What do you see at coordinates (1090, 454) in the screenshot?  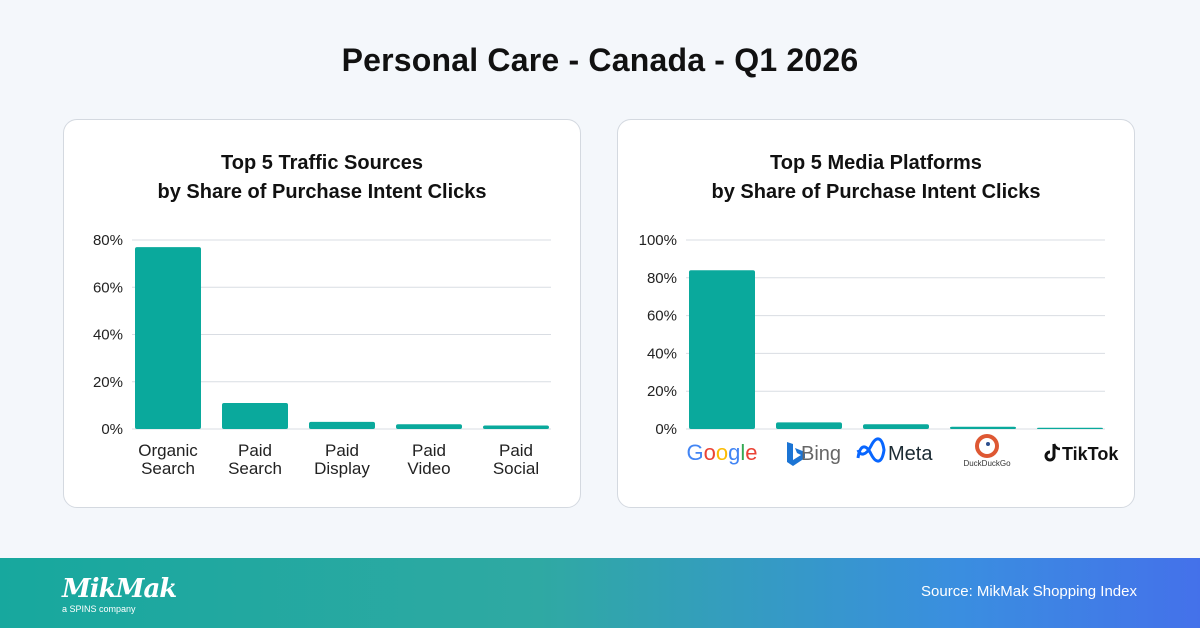 I see `svg-text: TikTok` at bounding box center [1090, 454].